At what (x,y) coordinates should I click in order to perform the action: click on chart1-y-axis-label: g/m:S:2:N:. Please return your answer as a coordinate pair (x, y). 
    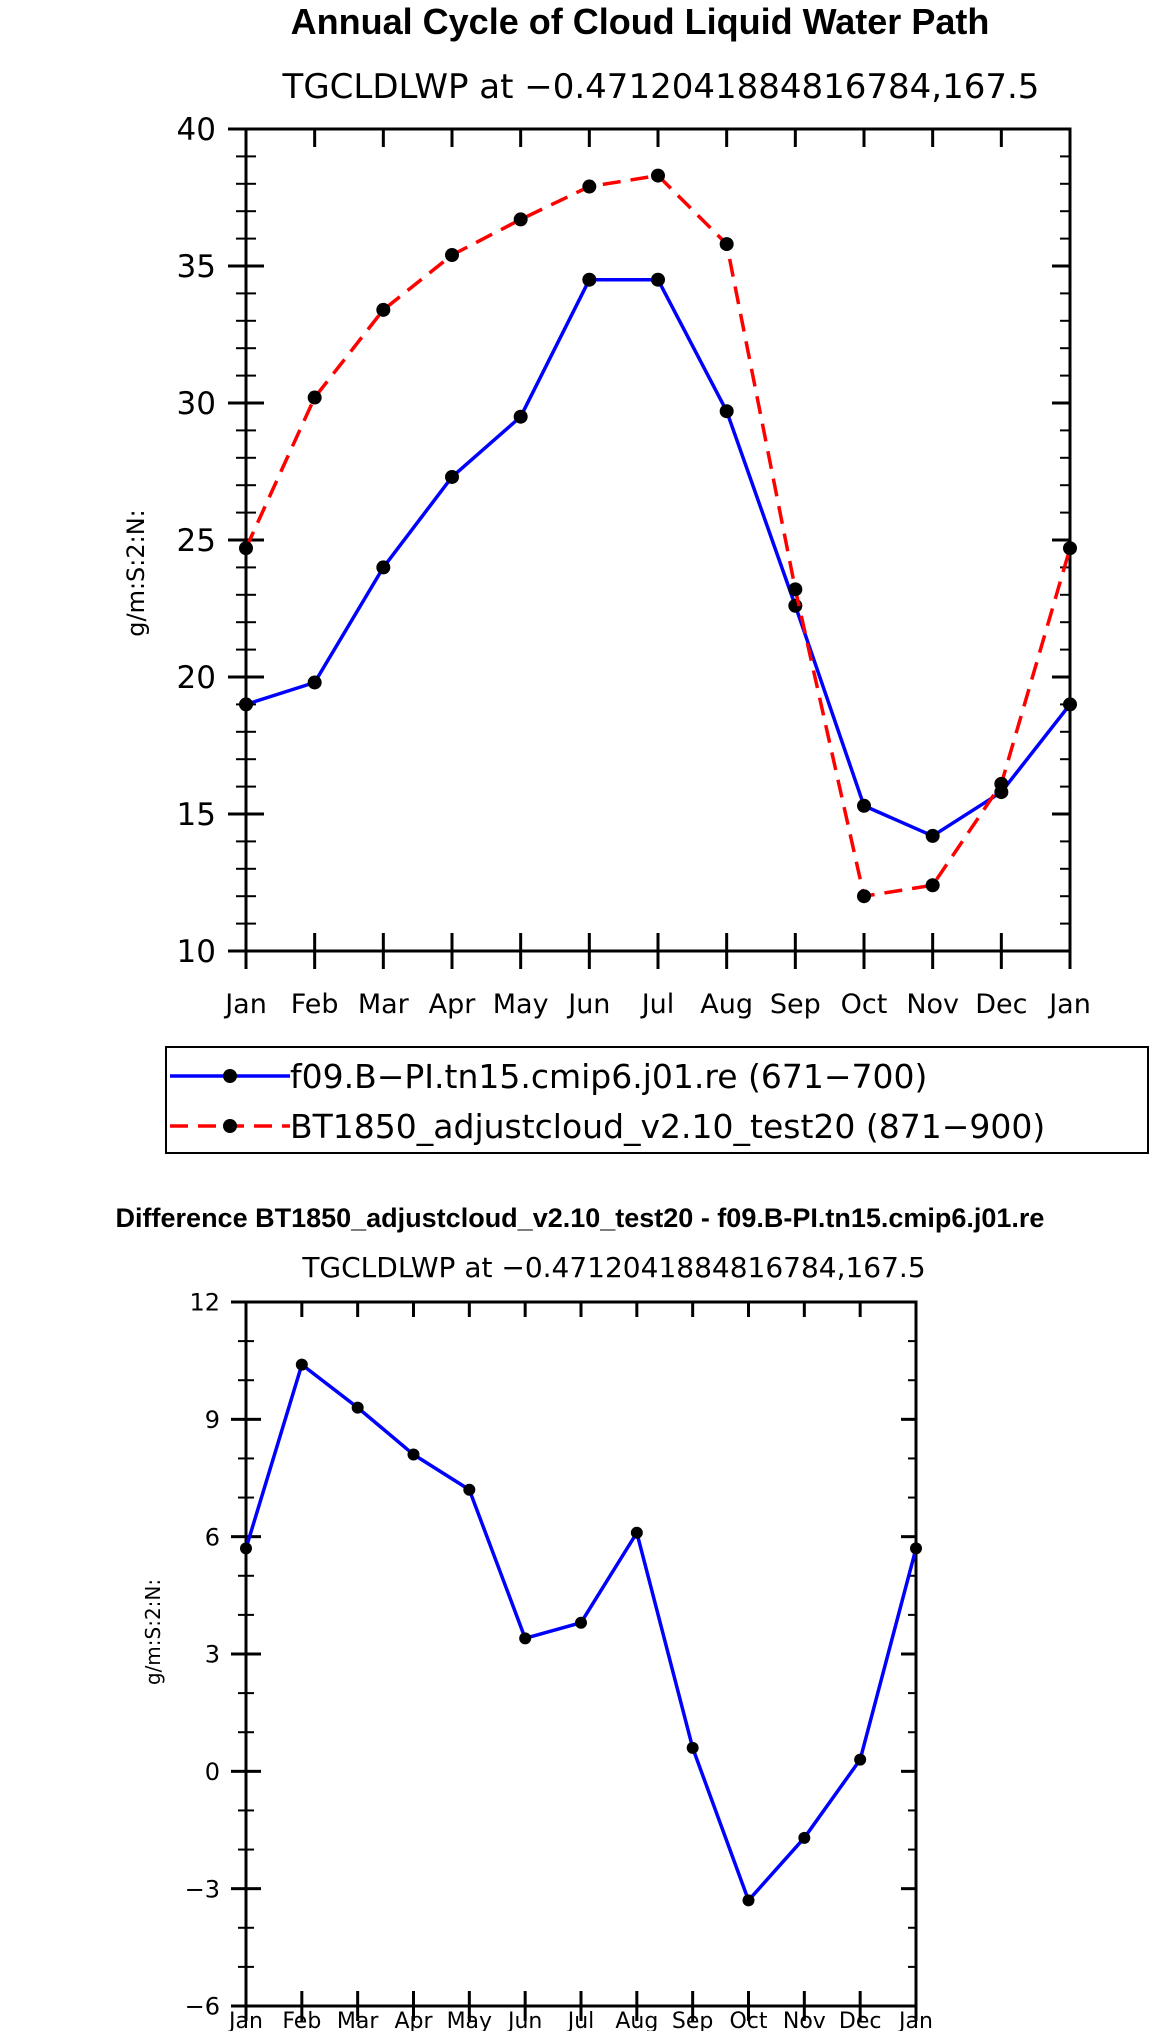
    Looking at the image, I should click on (136, 573).